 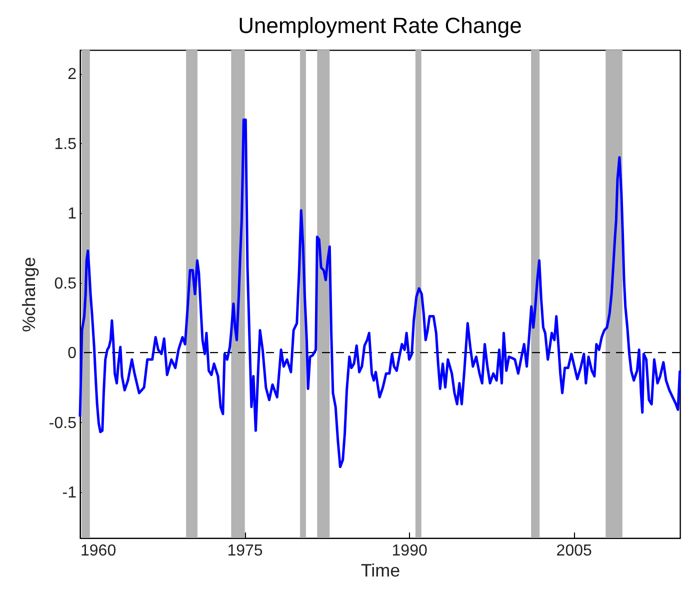 What do you see at coordinates (72, 353) in the screenshot?
I see `y-tick-label: 0` at bounding box center [72, 353].